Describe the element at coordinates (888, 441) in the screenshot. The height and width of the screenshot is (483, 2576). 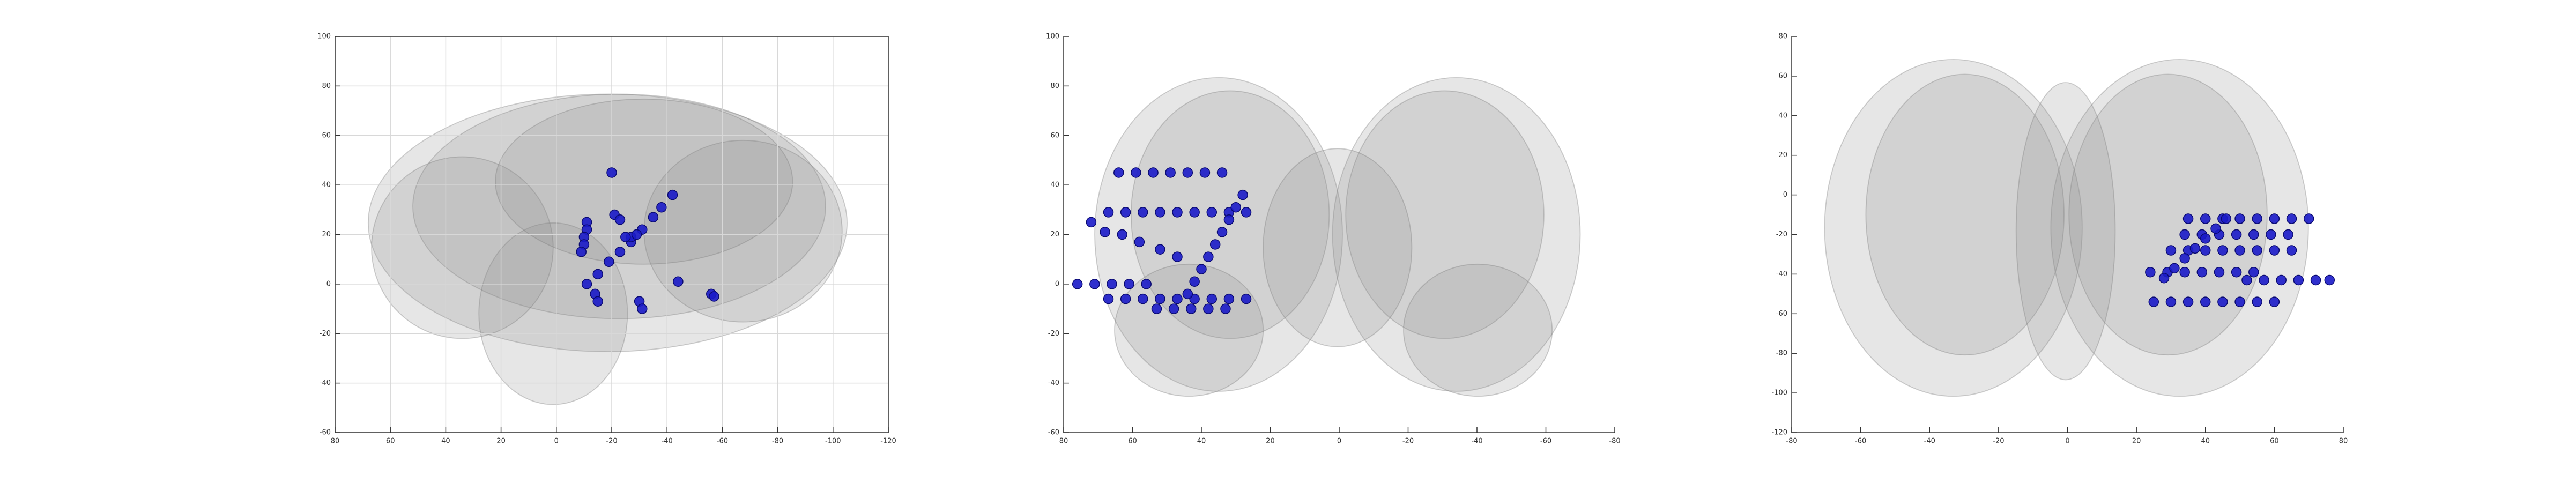
I see `x-tick-label: -120` at that location.